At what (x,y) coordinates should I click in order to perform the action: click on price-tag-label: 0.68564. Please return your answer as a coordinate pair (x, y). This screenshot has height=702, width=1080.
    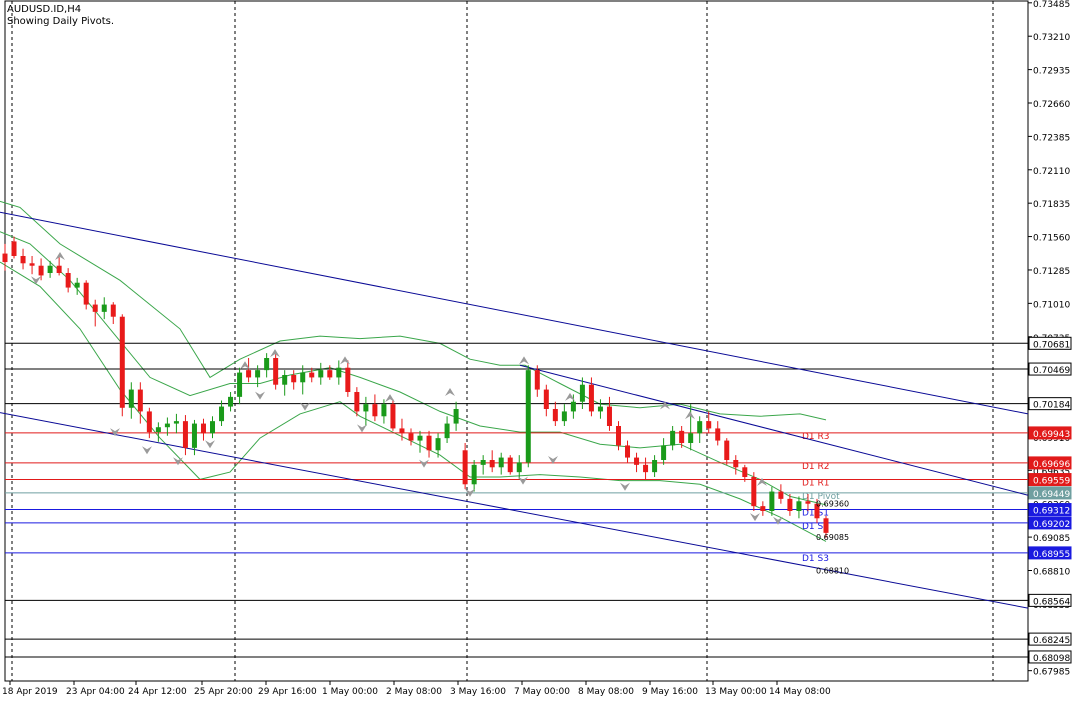
    Looking at the image, I should click on (1051, 602).